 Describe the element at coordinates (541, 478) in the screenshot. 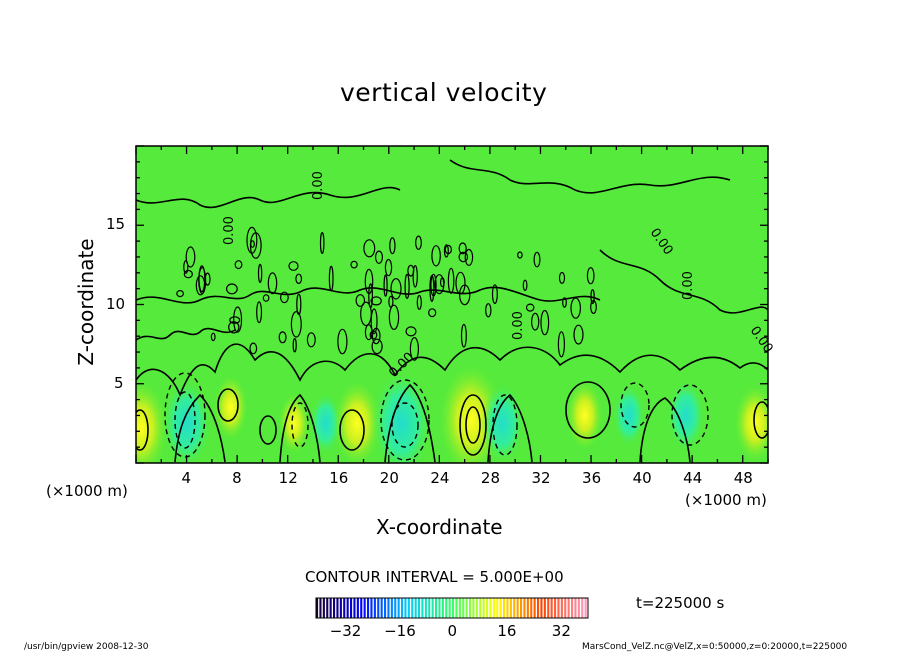

I see `x-tick-label: 32` at that location.